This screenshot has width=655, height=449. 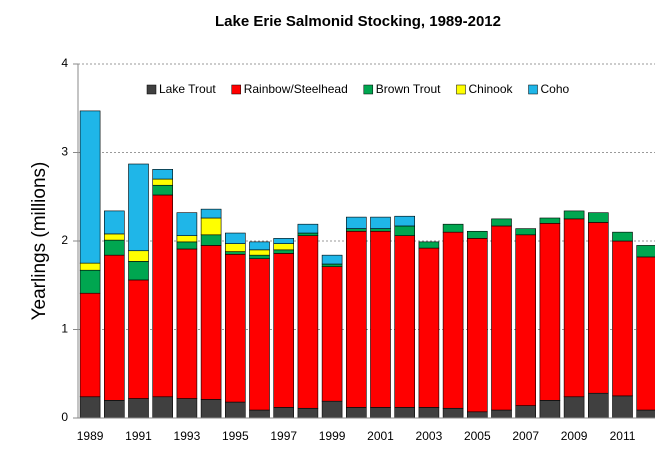 What do you see at coordinates (90, 436) in the screenshot?
I see `x-tick-label: 1989` at bounding box center [90, 436].